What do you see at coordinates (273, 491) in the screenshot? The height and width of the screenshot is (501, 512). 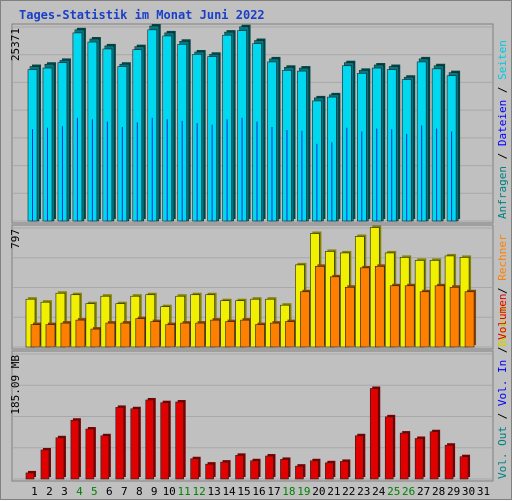 I see `day-label-17: 17` at bounding box center [273, 491].